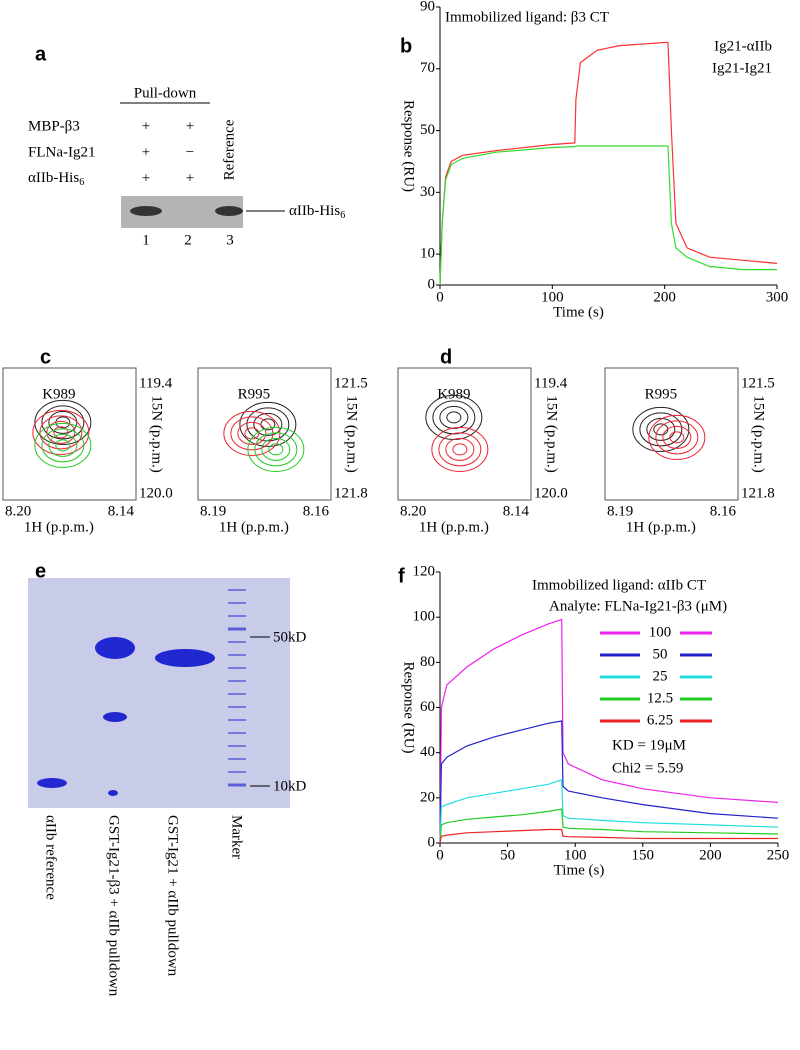  I want to click on row-label-sub: 6, so click(81, 182).